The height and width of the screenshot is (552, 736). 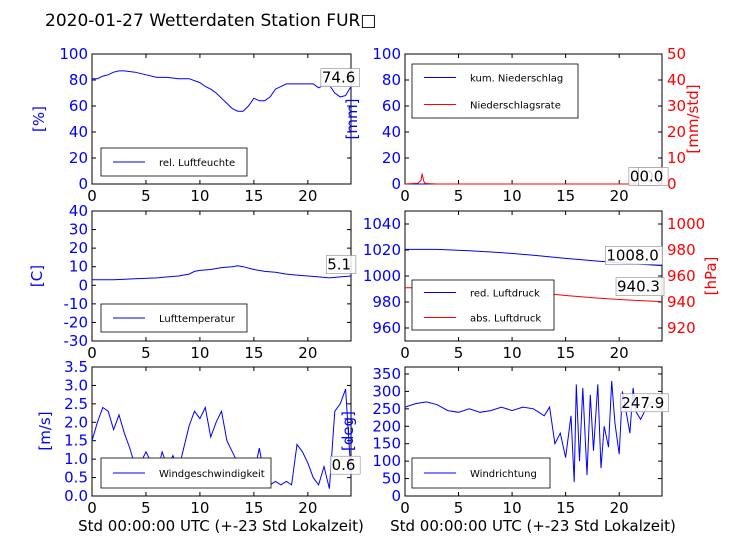 What do you see at coordinates (676, 158) in the screenshot?
I see `y2-tick-label: 10` at bounding box center [676, 158].